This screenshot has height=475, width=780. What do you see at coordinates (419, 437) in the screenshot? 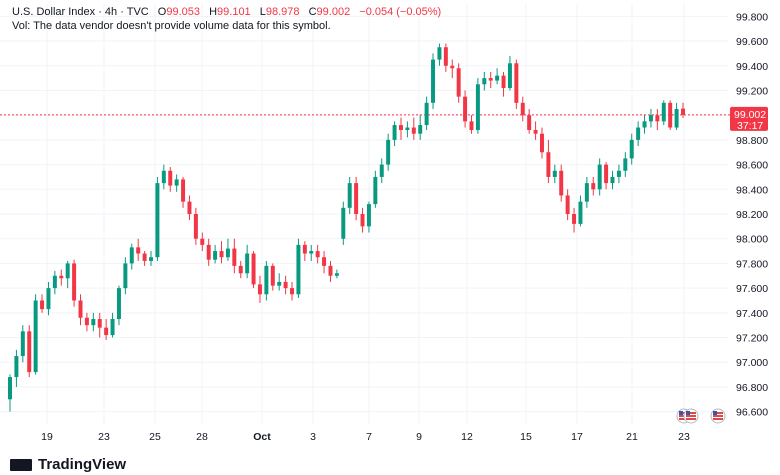
I see `x-tick-label: 9` at bounding box center [419, 437].